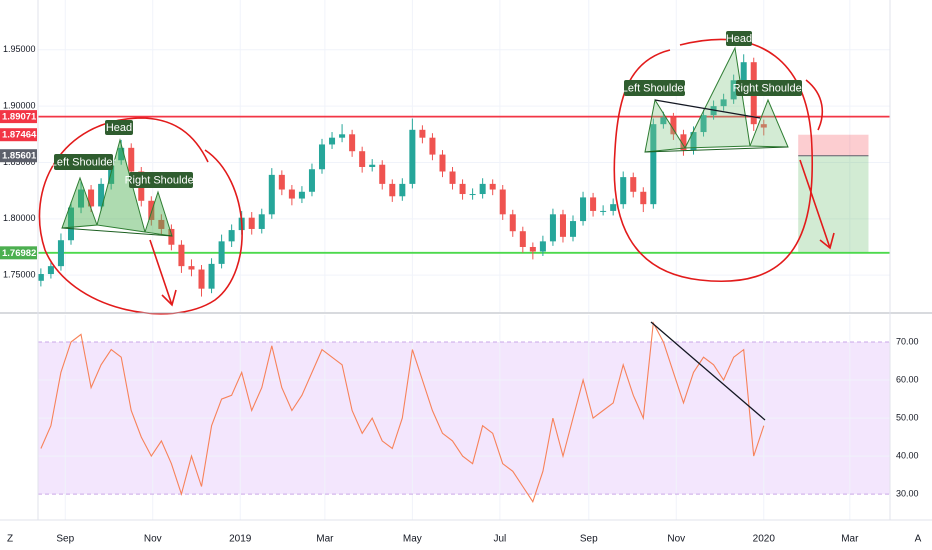  I want to click on price-label: 1.87464, so click(19, 135).